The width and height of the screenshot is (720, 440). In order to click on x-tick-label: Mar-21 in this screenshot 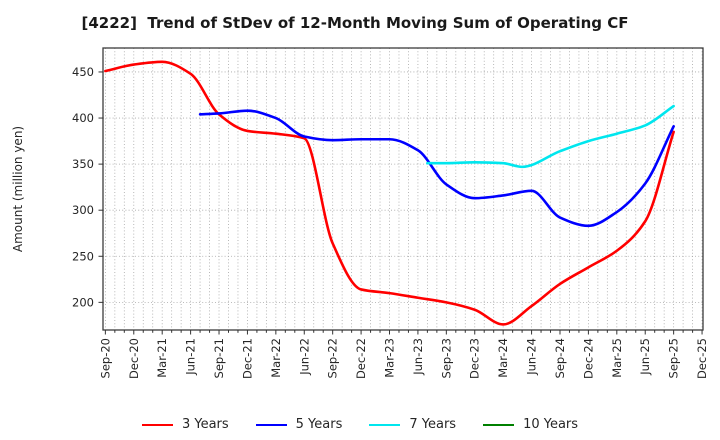, I will do `click(162, 358)`.